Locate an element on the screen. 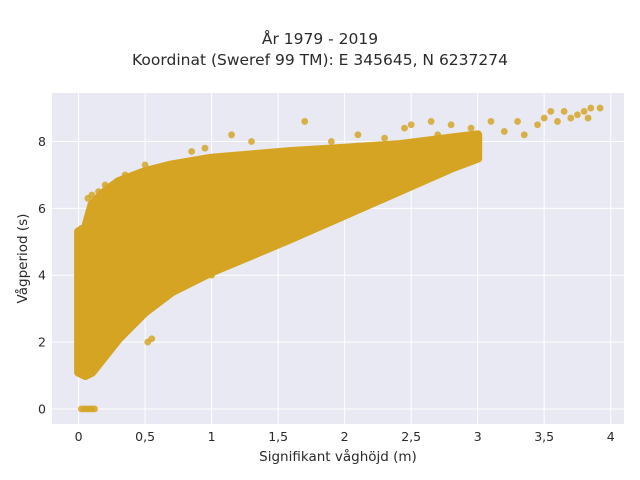 Image resolution: width=640 pixels, height=480 pixels. x-tick-label: 2 is located at coordinates (345, 436).